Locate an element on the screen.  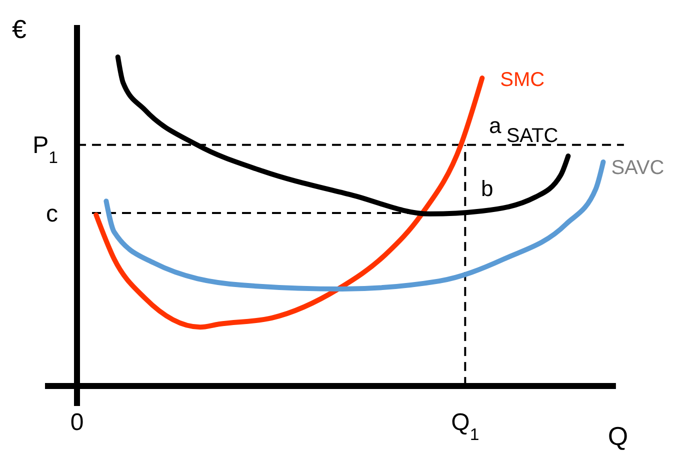
annotation: b is located at coordinates (487, 188).